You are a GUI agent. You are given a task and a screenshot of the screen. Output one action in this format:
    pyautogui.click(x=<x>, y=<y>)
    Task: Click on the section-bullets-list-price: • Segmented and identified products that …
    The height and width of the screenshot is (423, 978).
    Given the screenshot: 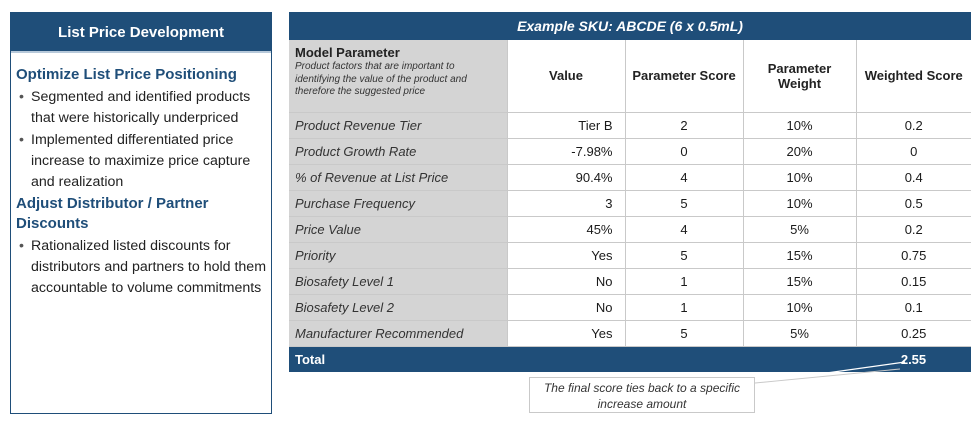 What is the action you would take?
    pyautogui.click(x=141, y=140)
    